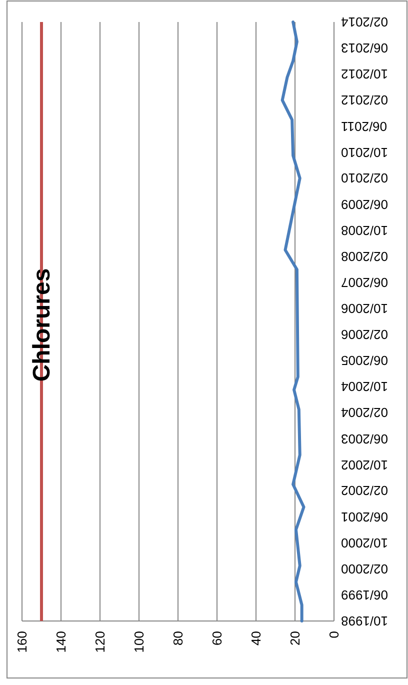  I want to click on x-tick-label: 60, so click(217, 638).